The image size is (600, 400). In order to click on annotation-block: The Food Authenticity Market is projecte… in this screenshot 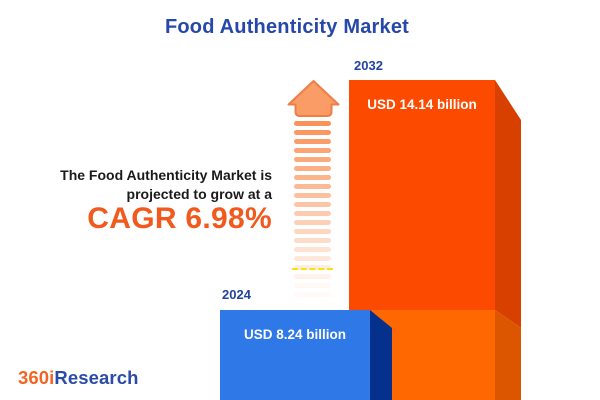, I will do `click(146, 200)`.